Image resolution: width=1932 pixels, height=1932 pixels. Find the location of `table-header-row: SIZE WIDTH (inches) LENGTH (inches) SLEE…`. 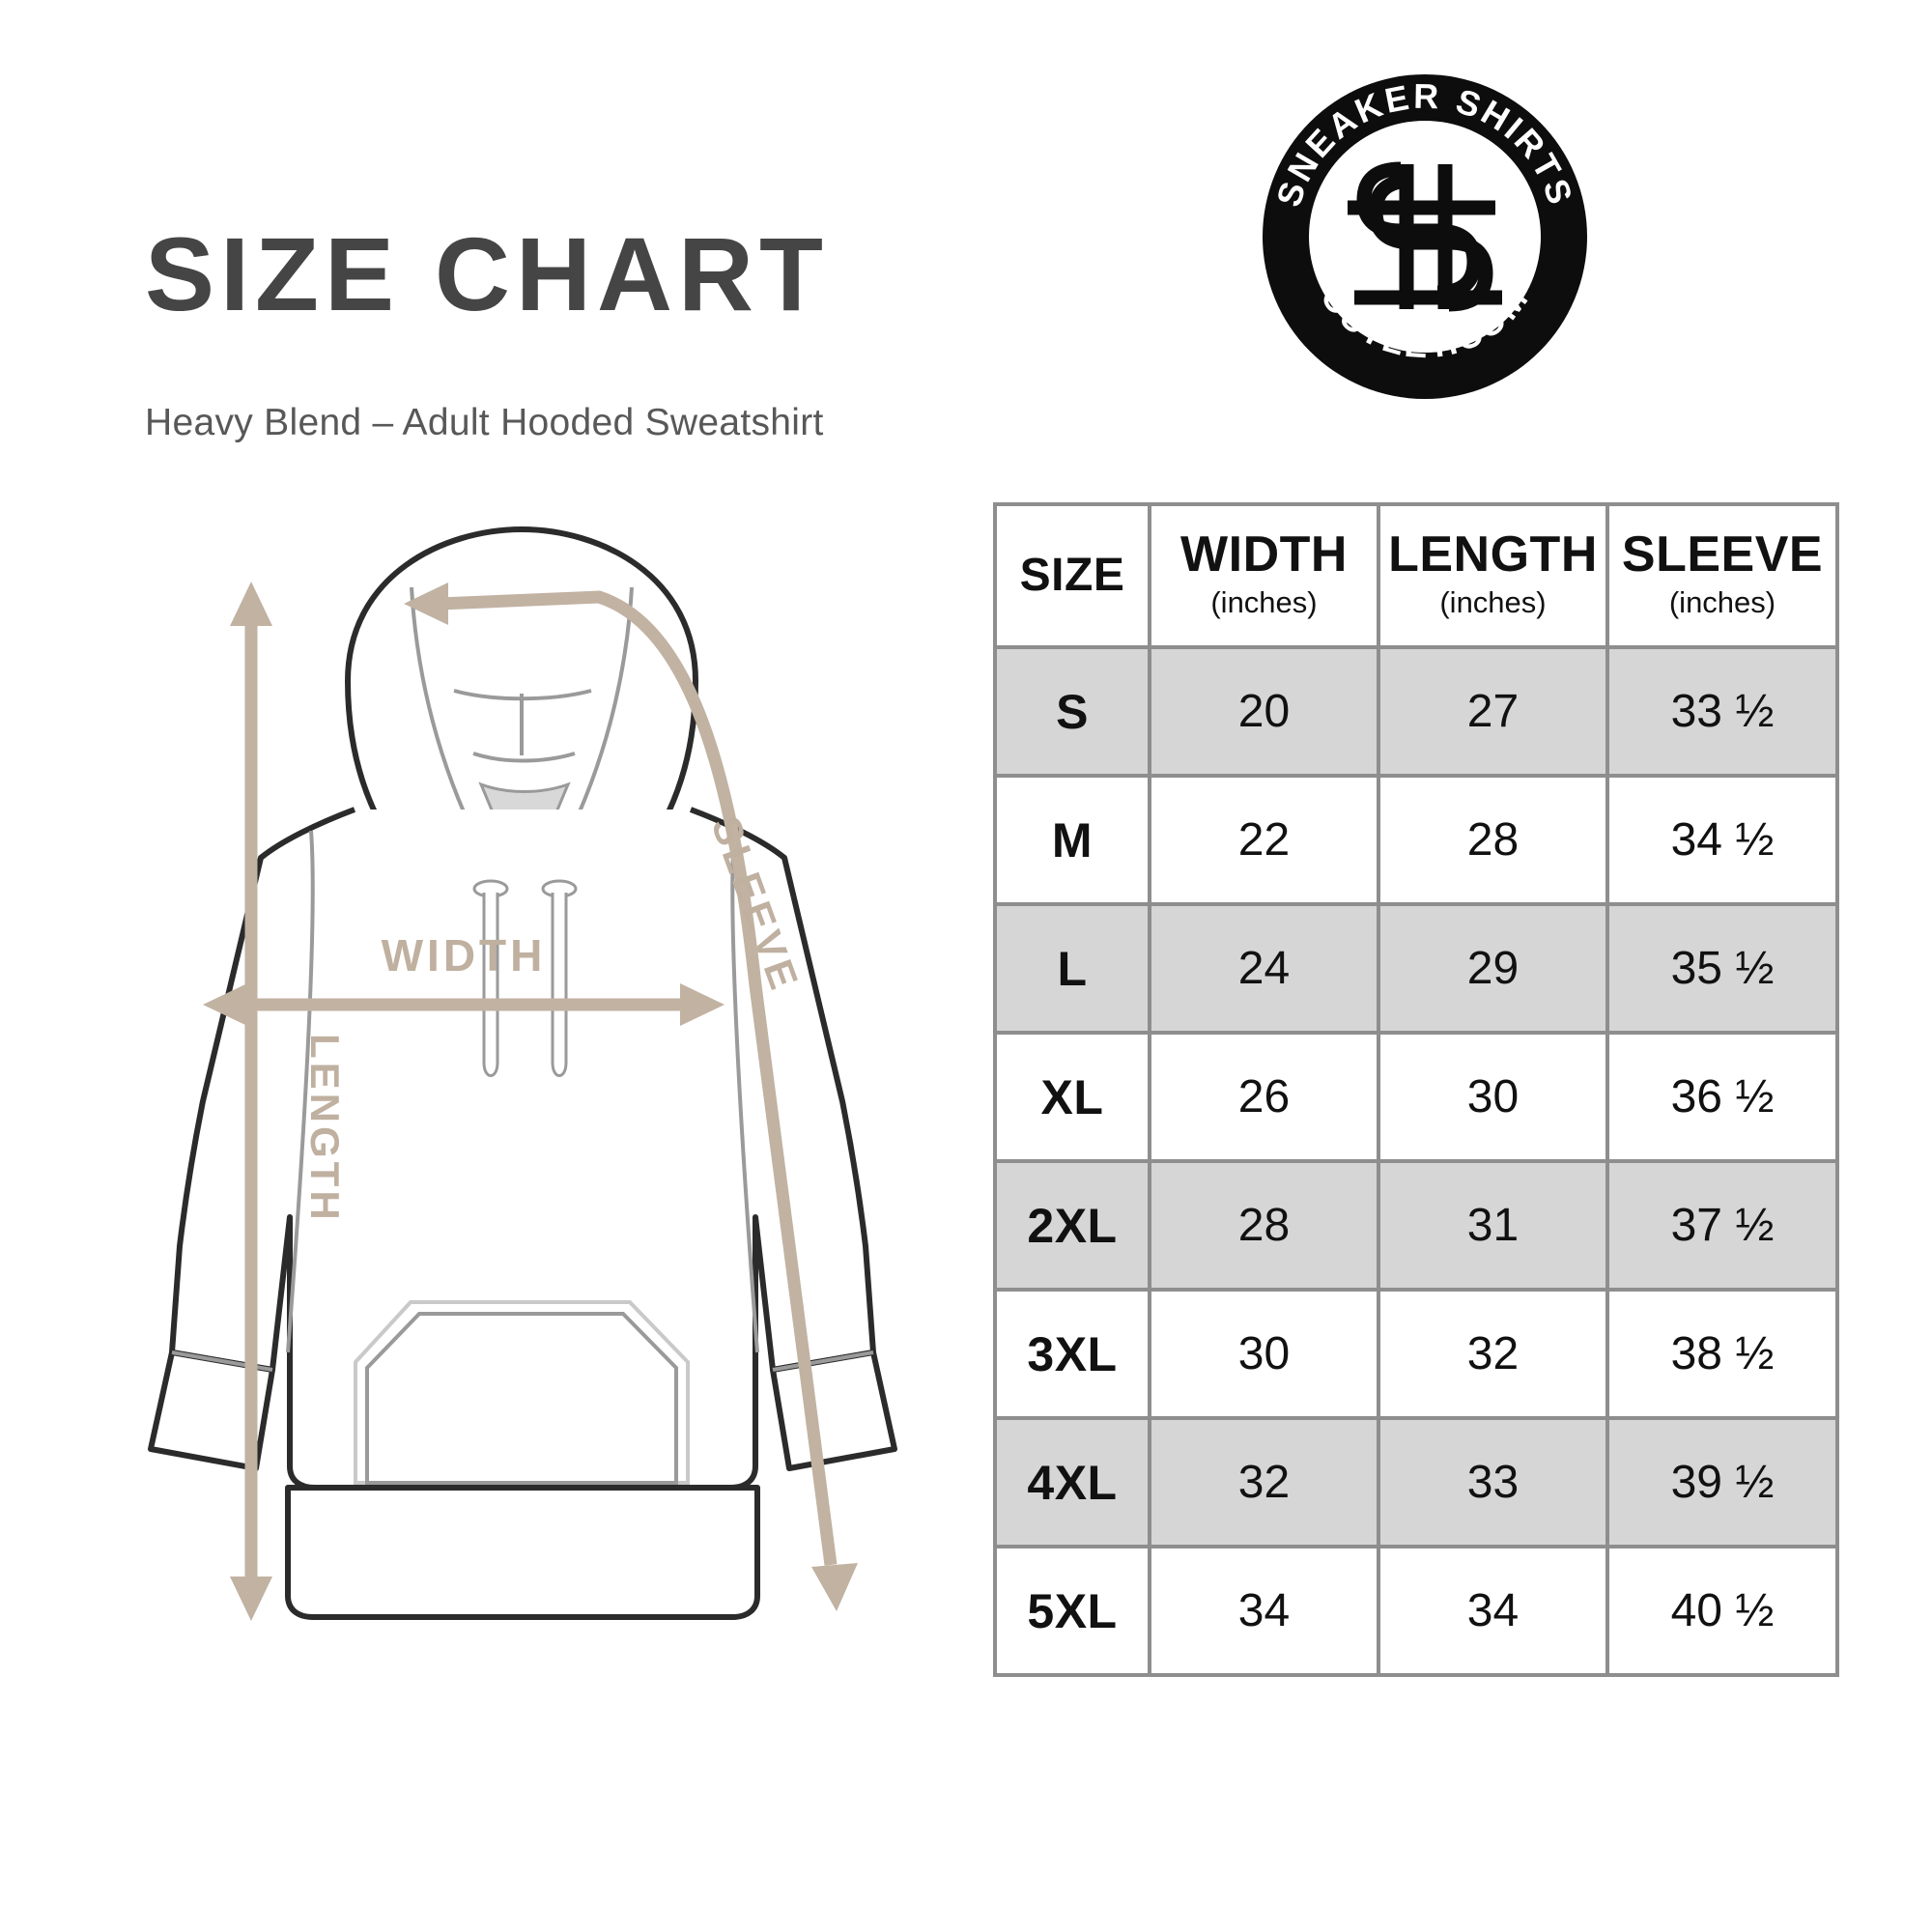

table-header-row: SIZE WIDTH (inches) LENGTH (inches) SLEE… is located at coordinates (1416, 575).